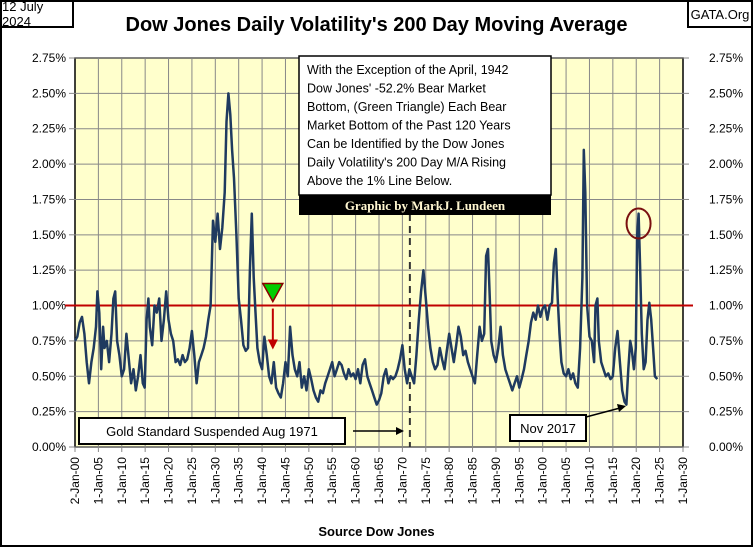 The width and height of the screenshot is (753, 547). I want to click on y-tick-label-right: 1.75%, so click(726, 199).